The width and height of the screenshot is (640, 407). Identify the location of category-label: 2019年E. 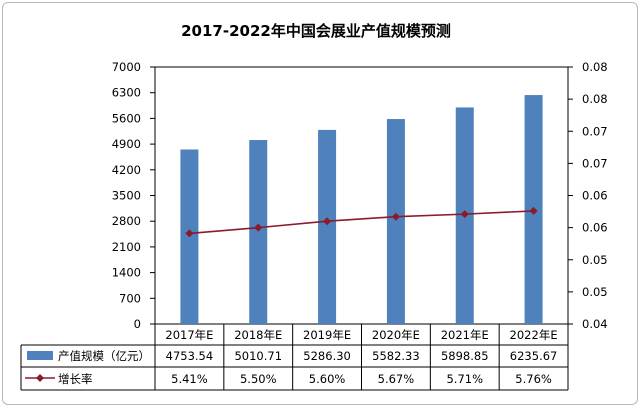
(327, 335).